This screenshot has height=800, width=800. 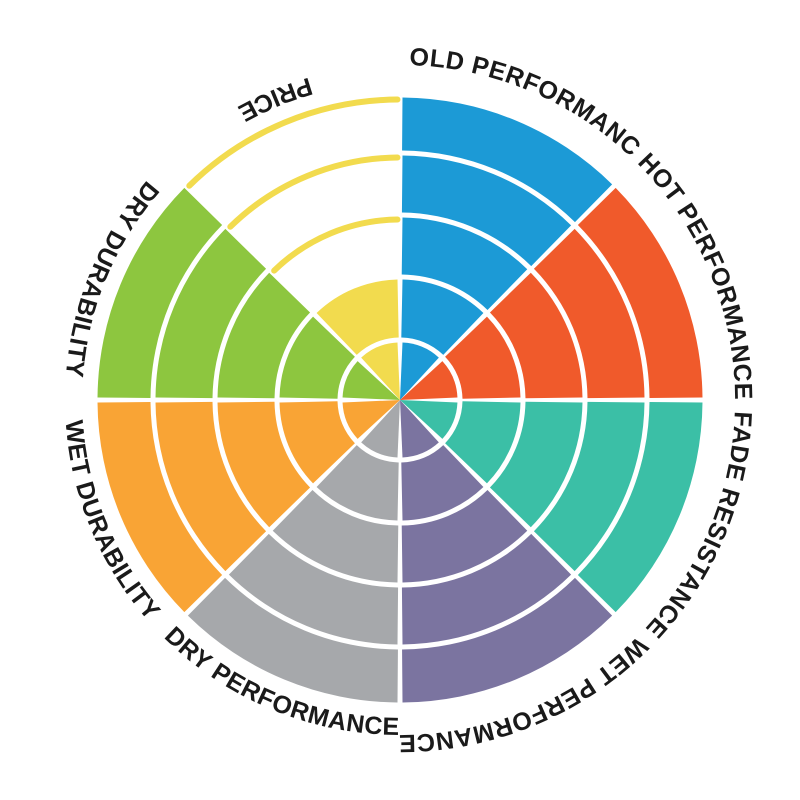 I want to click on sector-dry-performance, so click(x=293, y=551).